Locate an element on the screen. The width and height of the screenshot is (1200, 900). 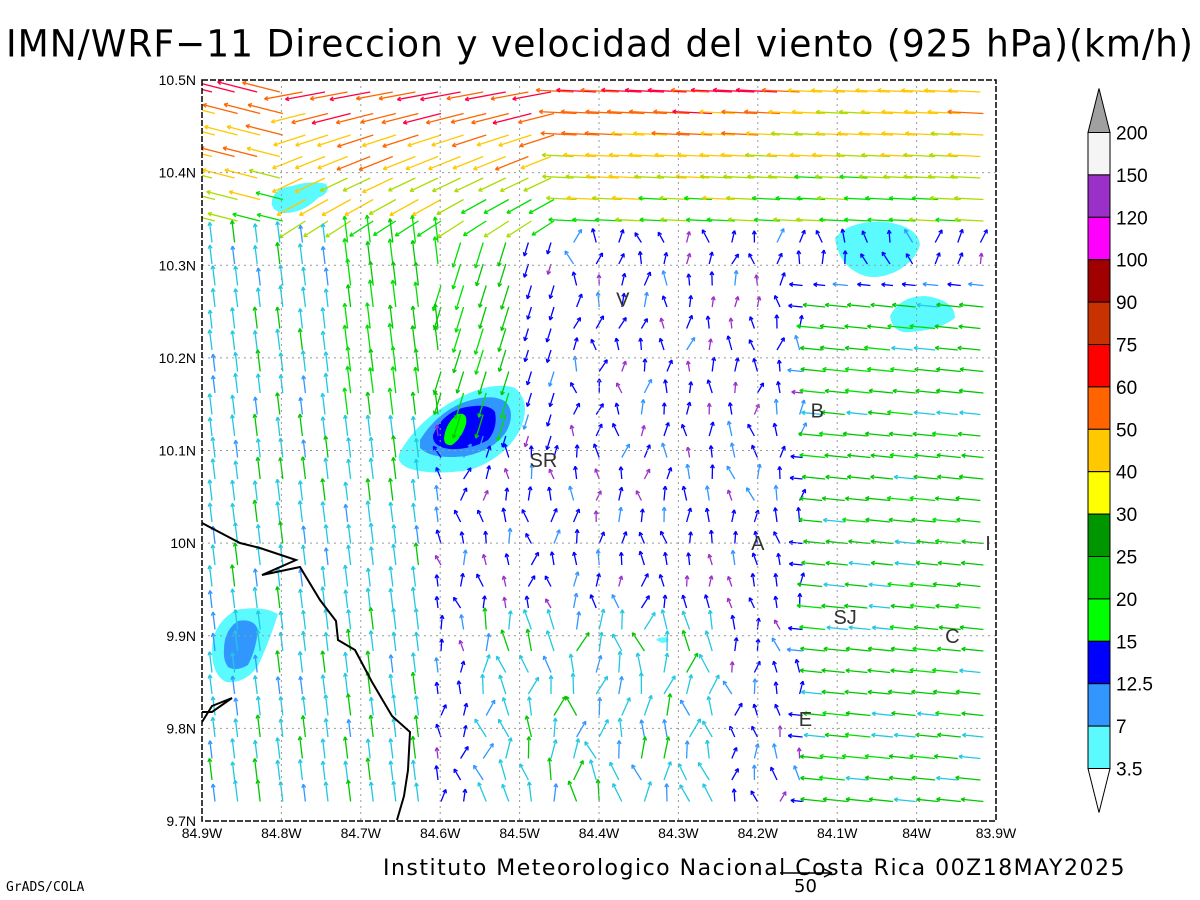
place-label: E is located at coordinates (805, 720).